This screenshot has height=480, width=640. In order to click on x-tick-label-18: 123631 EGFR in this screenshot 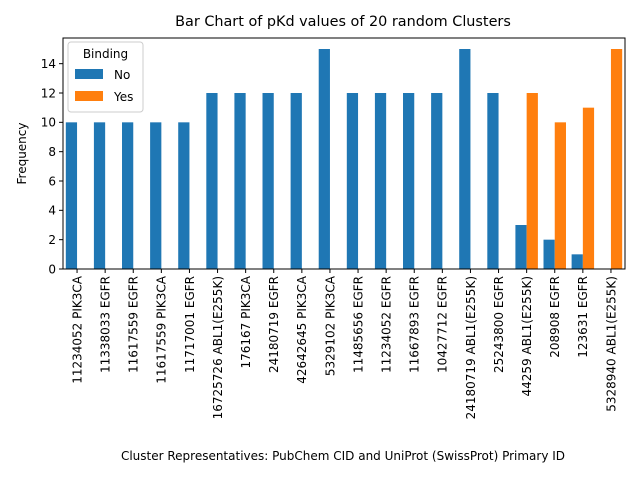, I will do `click(583, 317)`.